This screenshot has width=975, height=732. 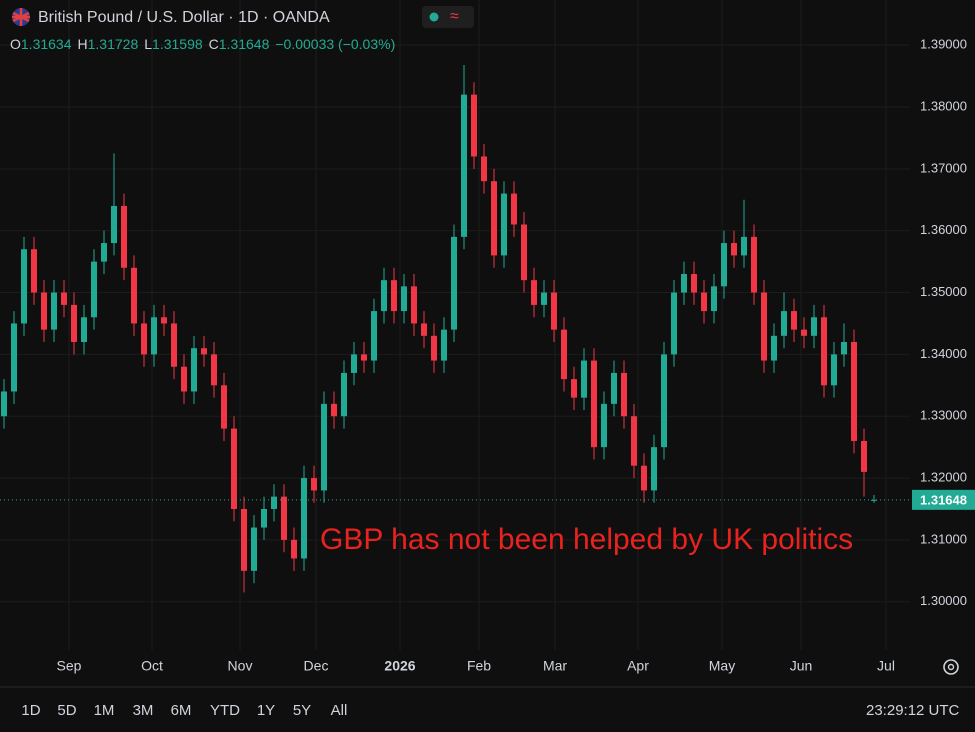 I want to click on range-button: 5Y, so click(x=302, y=710).